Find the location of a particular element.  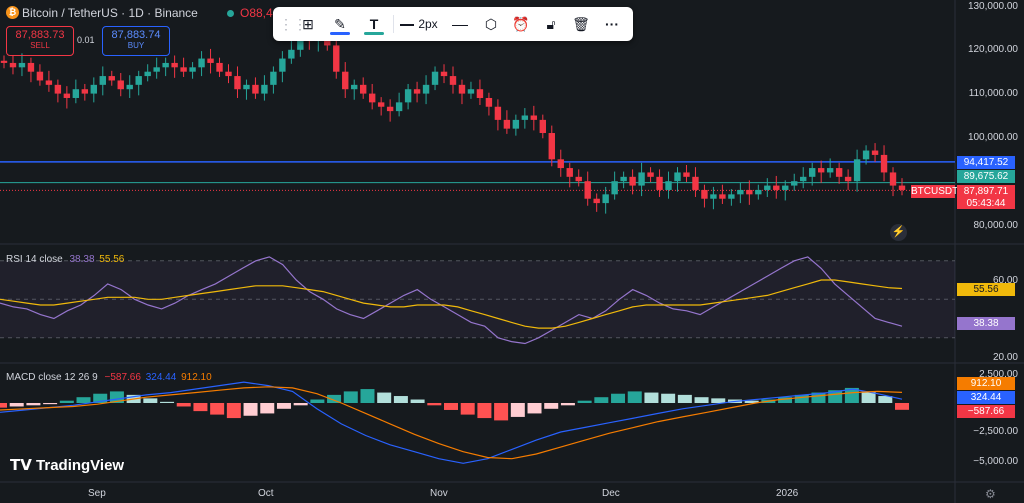

macd-legend: MACD close 12 26 9 −587.66 324.44 912.10 is located at coordinates (109, 377).